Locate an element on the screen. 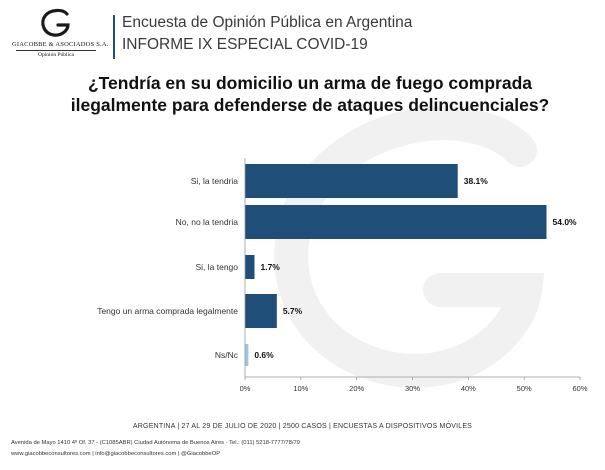 The width and height of the screenshot is (605, 470). header-accent-bar is located at coordinates (114, 37).